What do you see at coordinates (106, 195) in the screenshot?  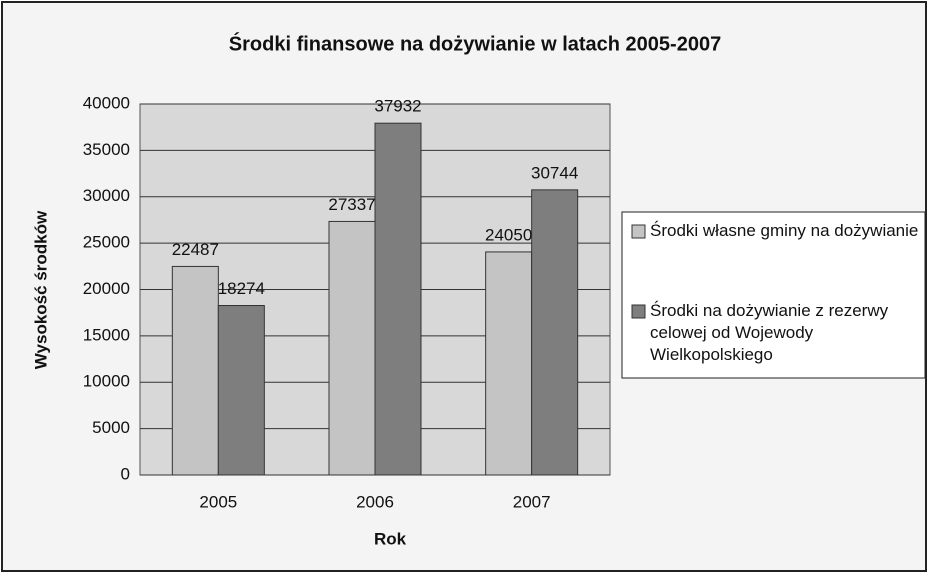 I see `y-tick-label: 30000` at bounding box center [106, 195].